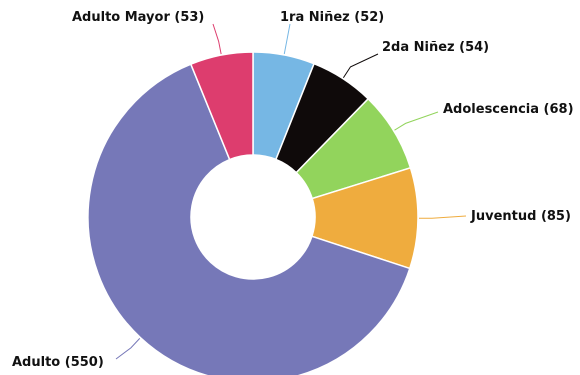  What do you see at coordinates (508, 109) in the screenshot?
I see `label-adolescencia: Adolescencia (68)` at bounding box center [508, 109].